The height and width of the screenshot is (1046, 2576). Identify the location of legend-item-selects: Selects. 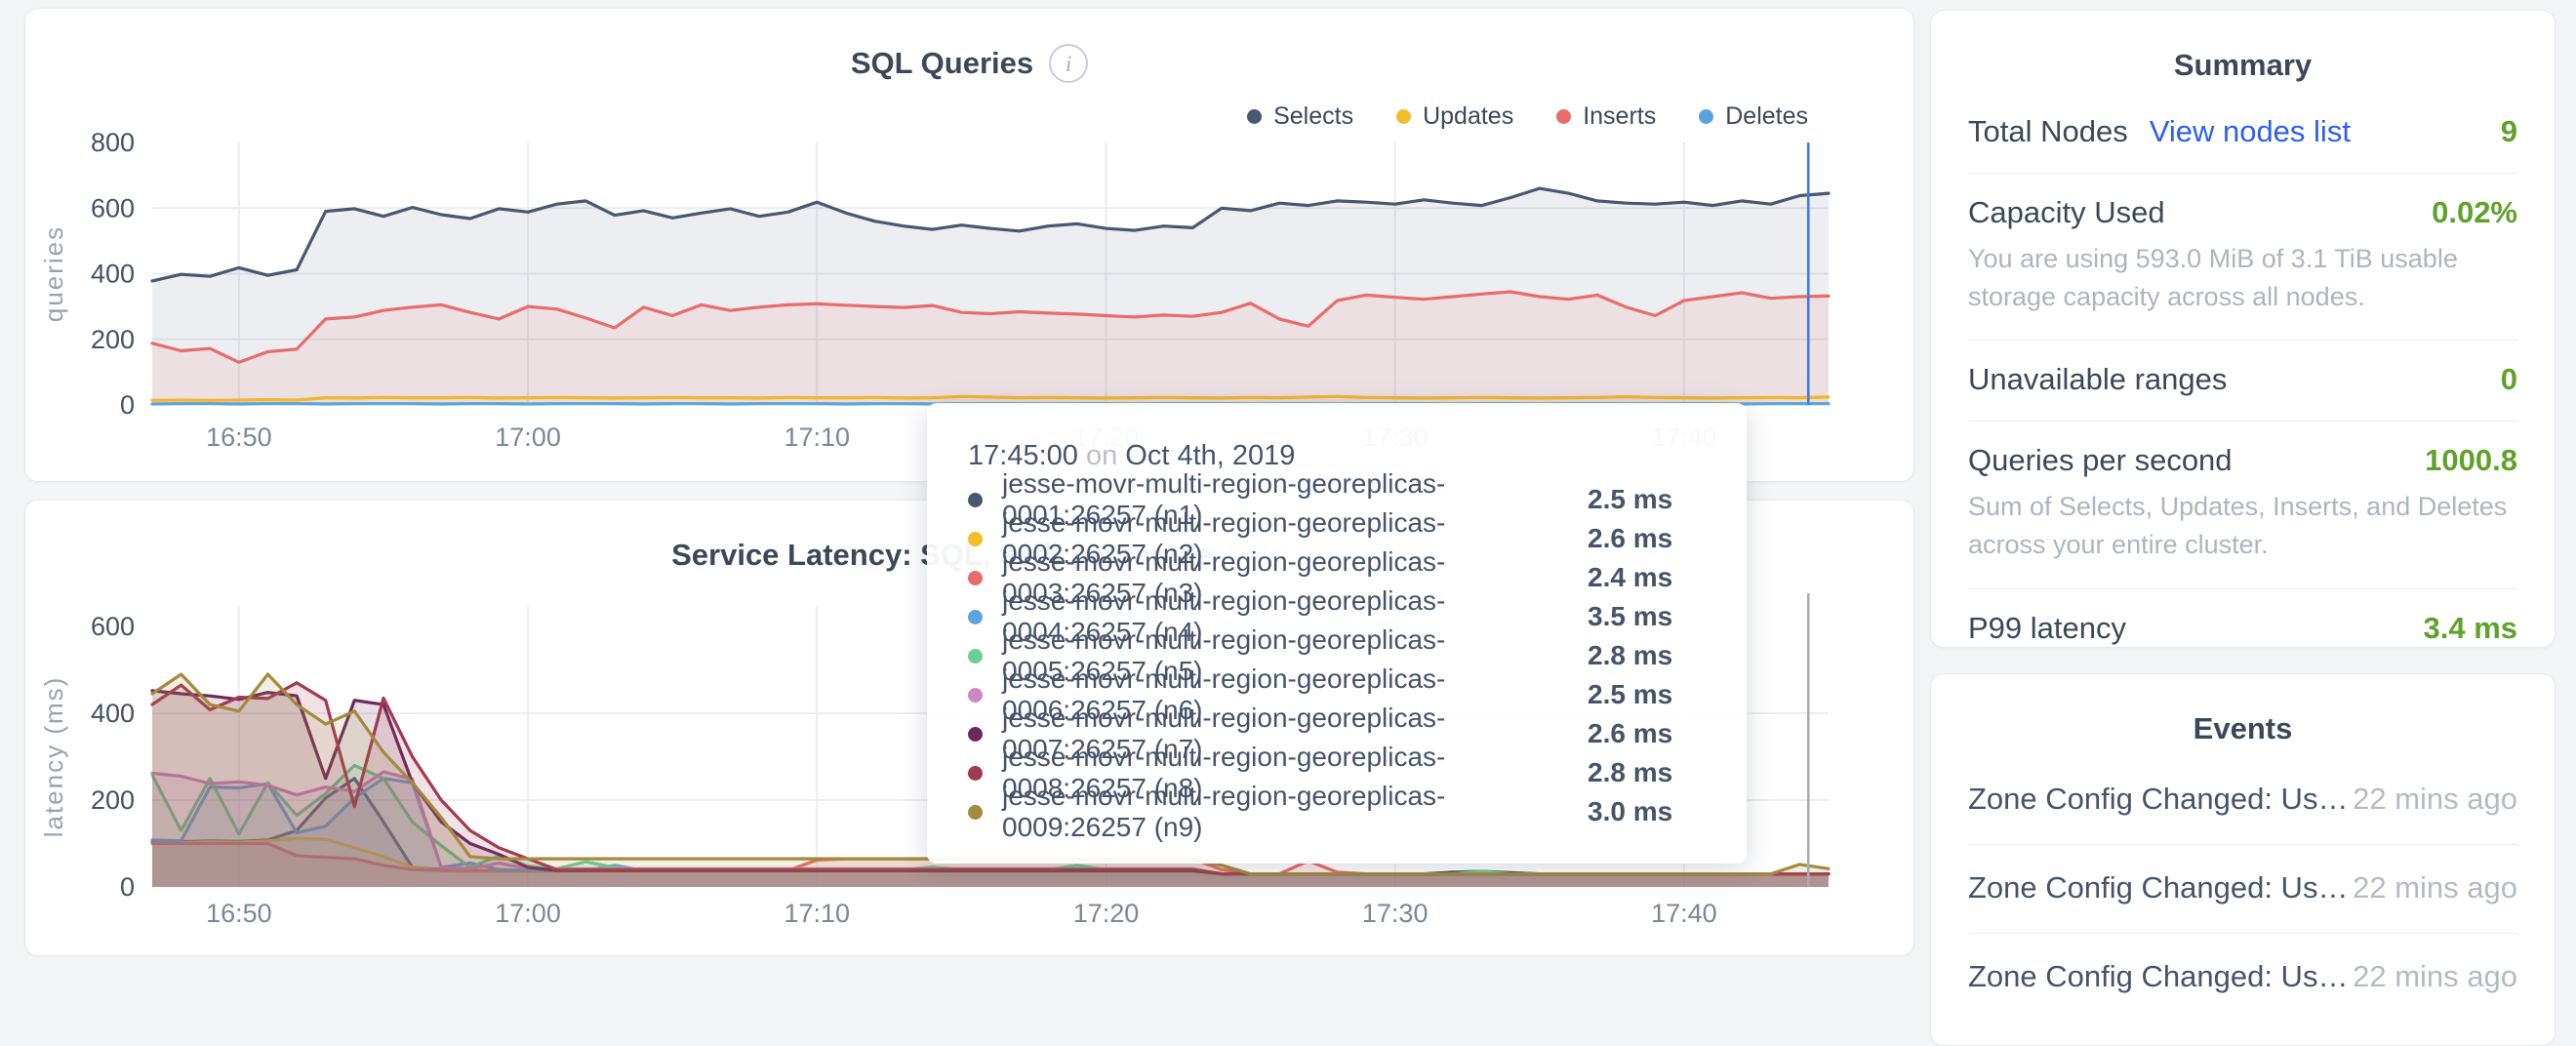
(1300, 116).